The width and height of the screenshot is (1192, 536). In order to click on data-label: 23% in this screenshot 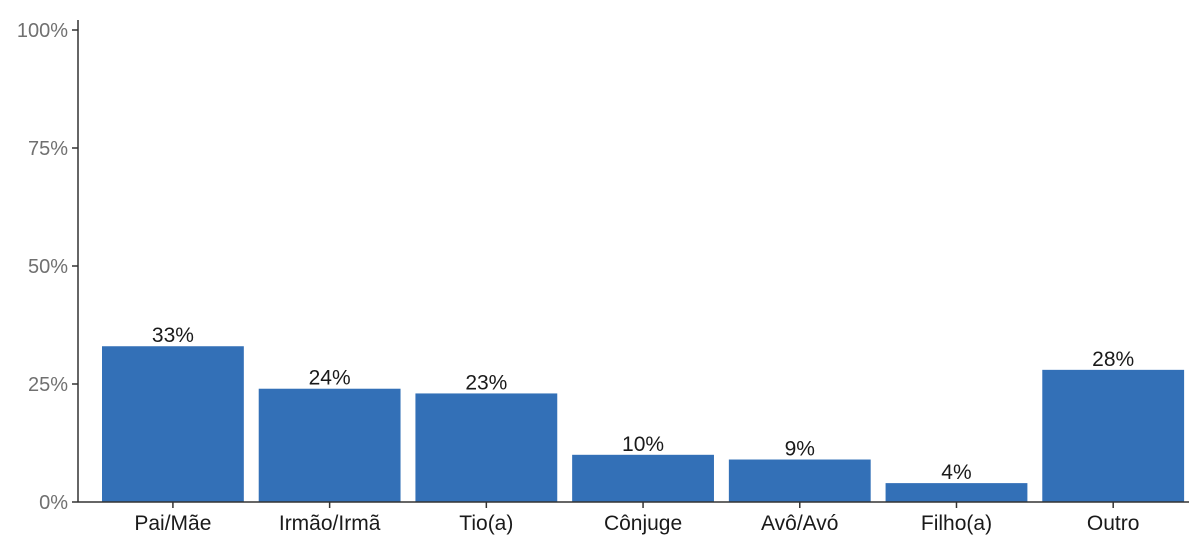, I will do `click(486, 382)`.